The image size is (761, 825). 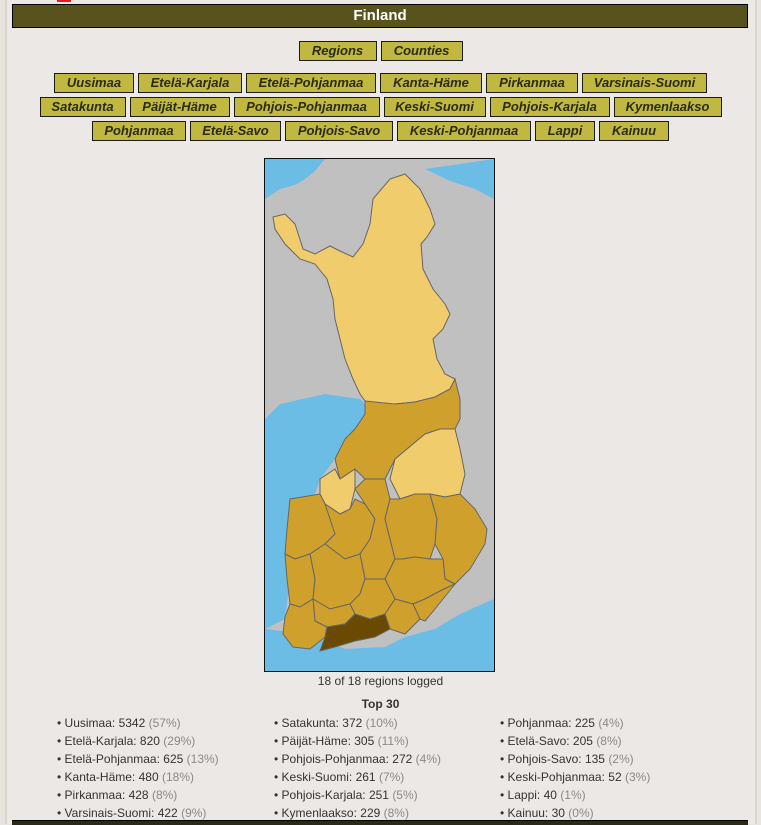 I want to click on region-lappi, so click(x=364, y=289).